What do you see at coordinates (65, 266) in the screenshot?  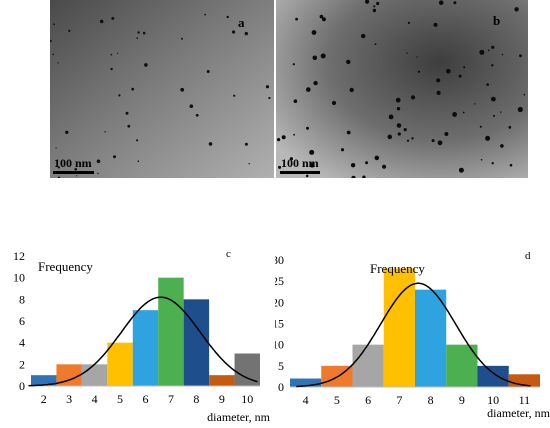 I see `frequency-label: Frequency` at bounding box center [65, 266].